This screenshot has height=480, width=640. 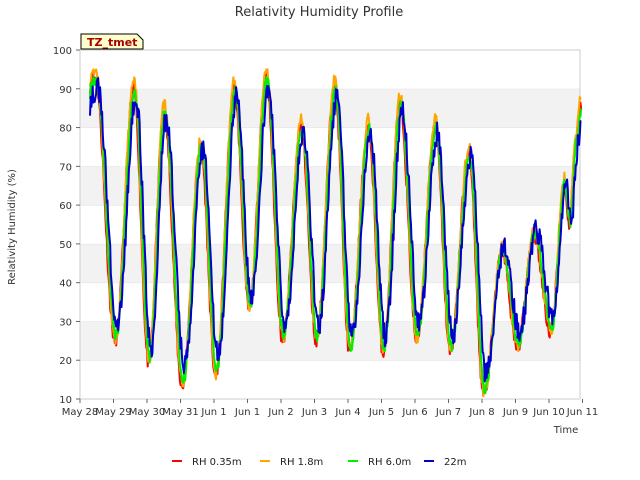 What do you see at coordinates (65, 361) in the screenshot?
I see `y-tick-label: 20` at bounding box center [65, 361].